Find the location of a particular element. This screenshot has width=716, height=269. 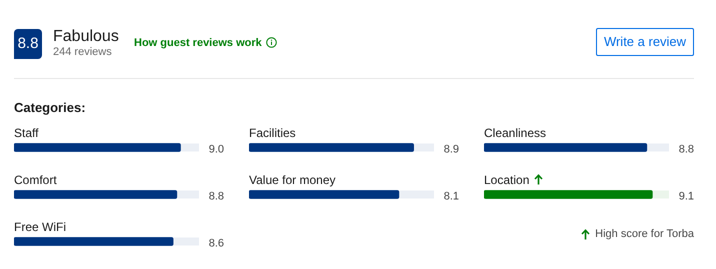

text: 8.8 is located at coordinates (28, 44).